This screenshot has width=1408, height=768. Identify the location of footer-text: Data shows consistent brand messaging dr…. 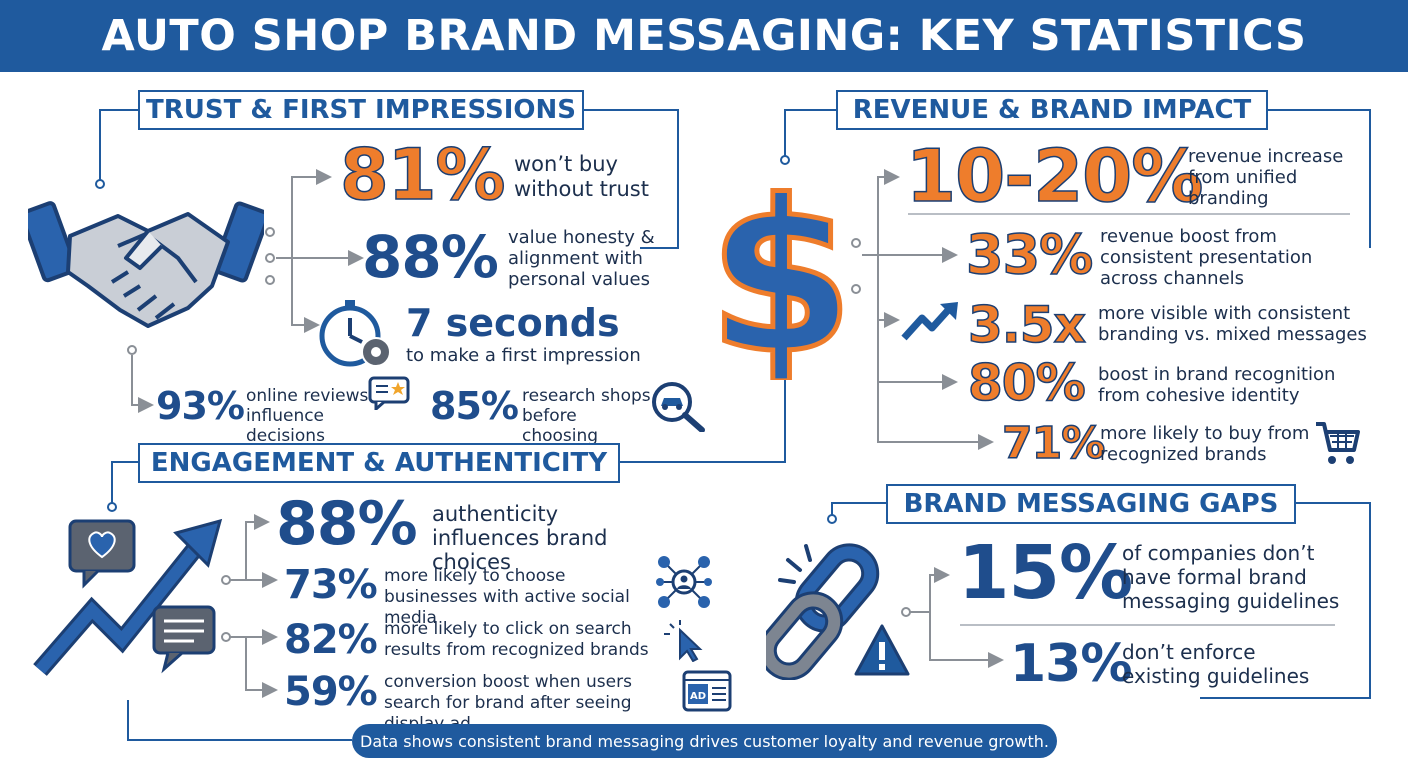
(704, 741).